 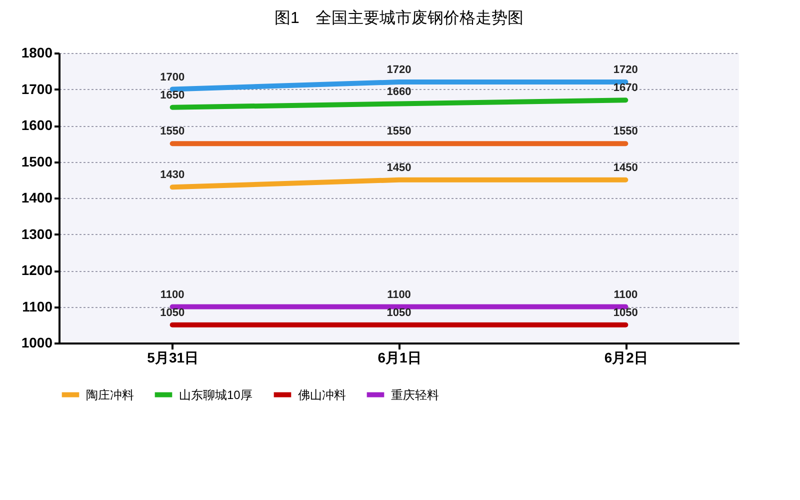 What do you see at coordinates (37, 234) in the screenshot?
I see `y-tick-label: 1300` at bounding box center [37, 234].